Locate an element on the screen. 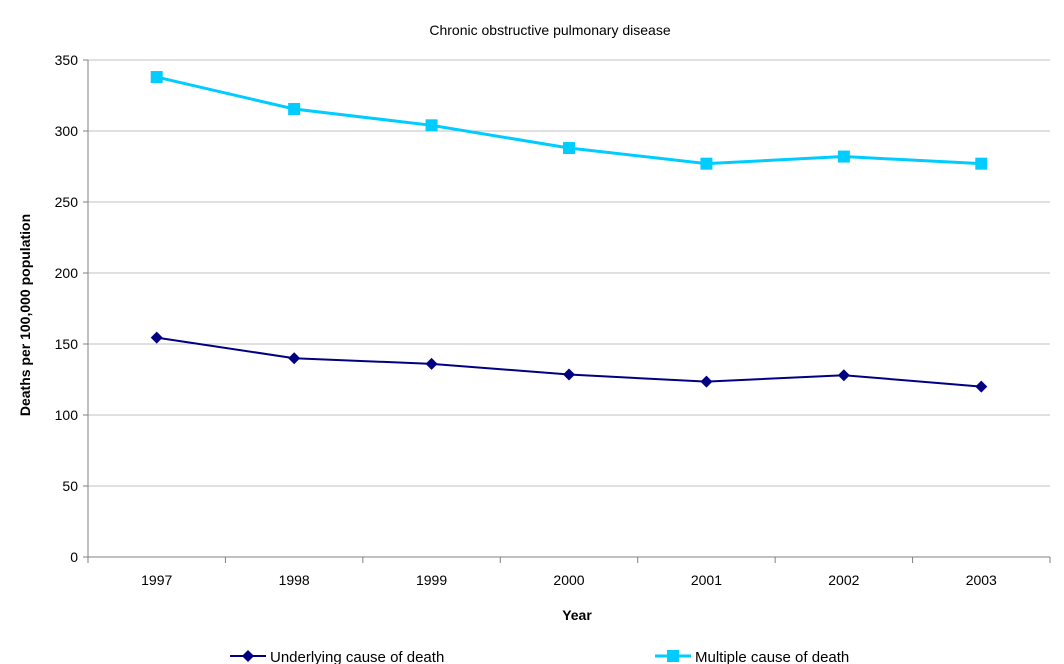 This screenshot has width=1064, height=664. y-tick-label: 300 is located at coordinates (67, 131).